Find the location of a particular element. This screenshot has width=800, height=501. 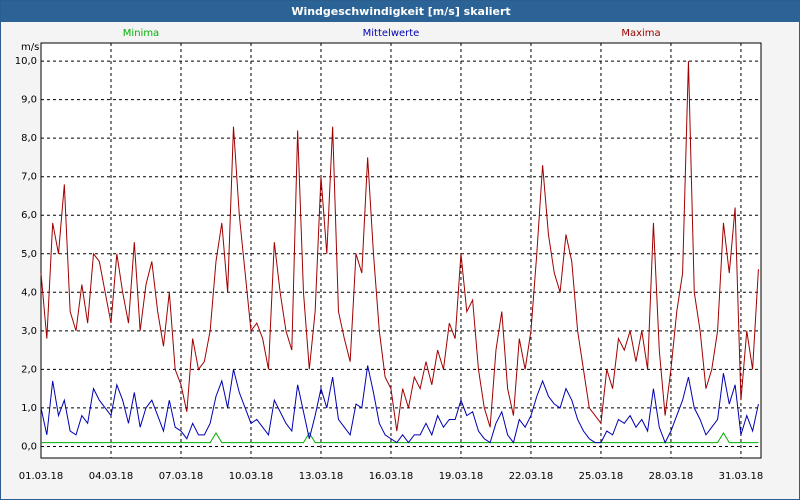

x-tick-label: 13.03.18 is located at coordinates (321, 476).